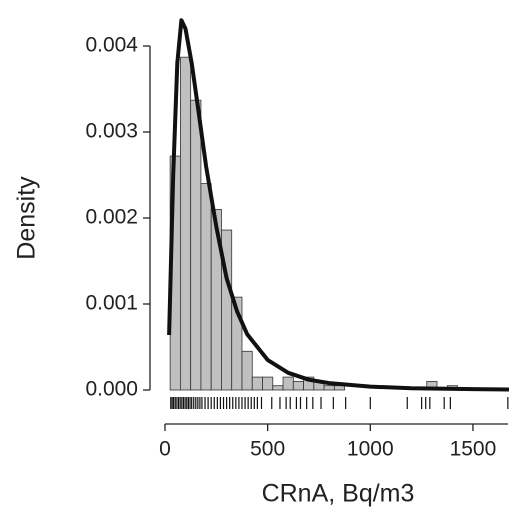  I want to click on y-tick-label: 0.003, so click(111, 131).